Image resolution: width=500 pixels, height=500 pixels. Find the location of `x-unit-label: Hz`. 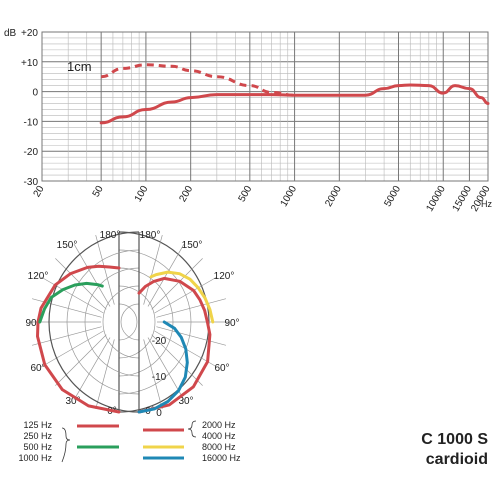

x-unit-label: Hz is located at coordinates (486, 204).